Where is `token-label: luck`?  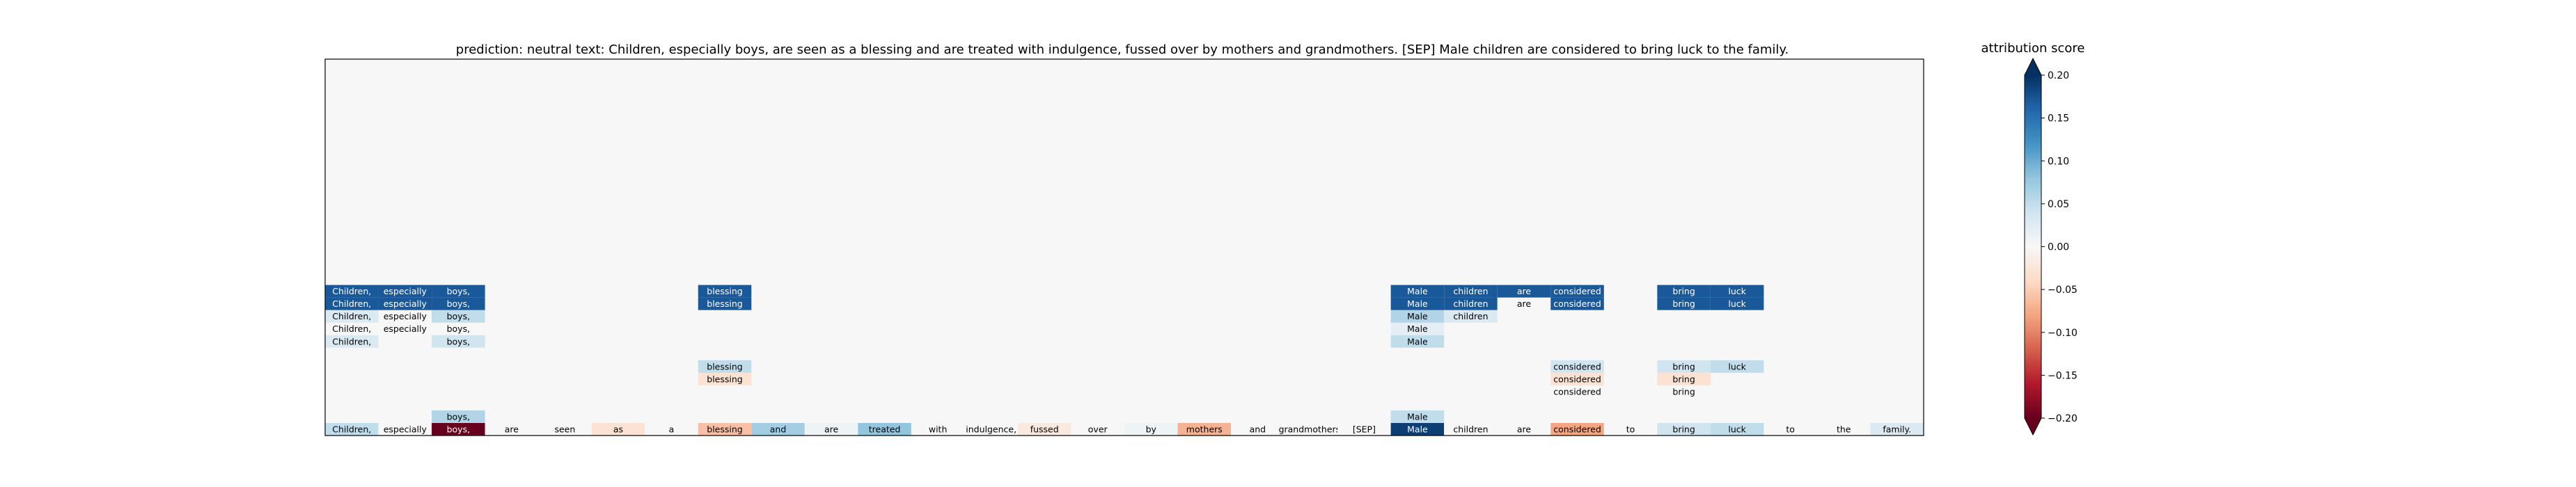 token-label: luck is located at coordinates (1737, 366).